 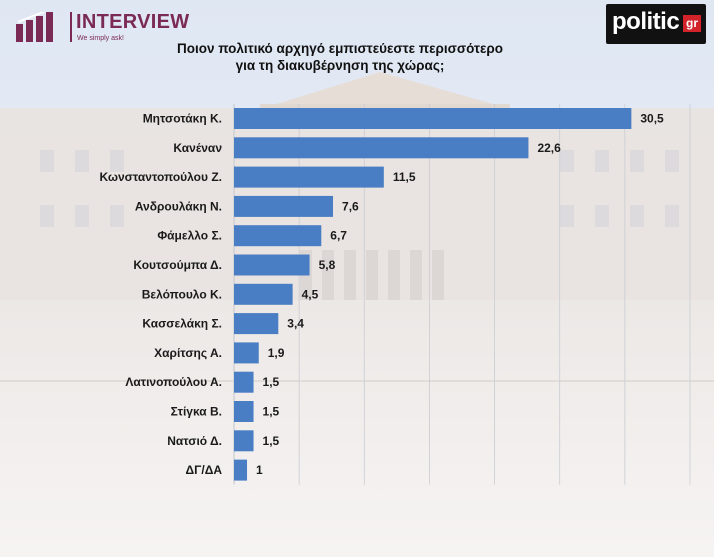 I want to click on data-label: 3,4, so click(x=295, y=324).